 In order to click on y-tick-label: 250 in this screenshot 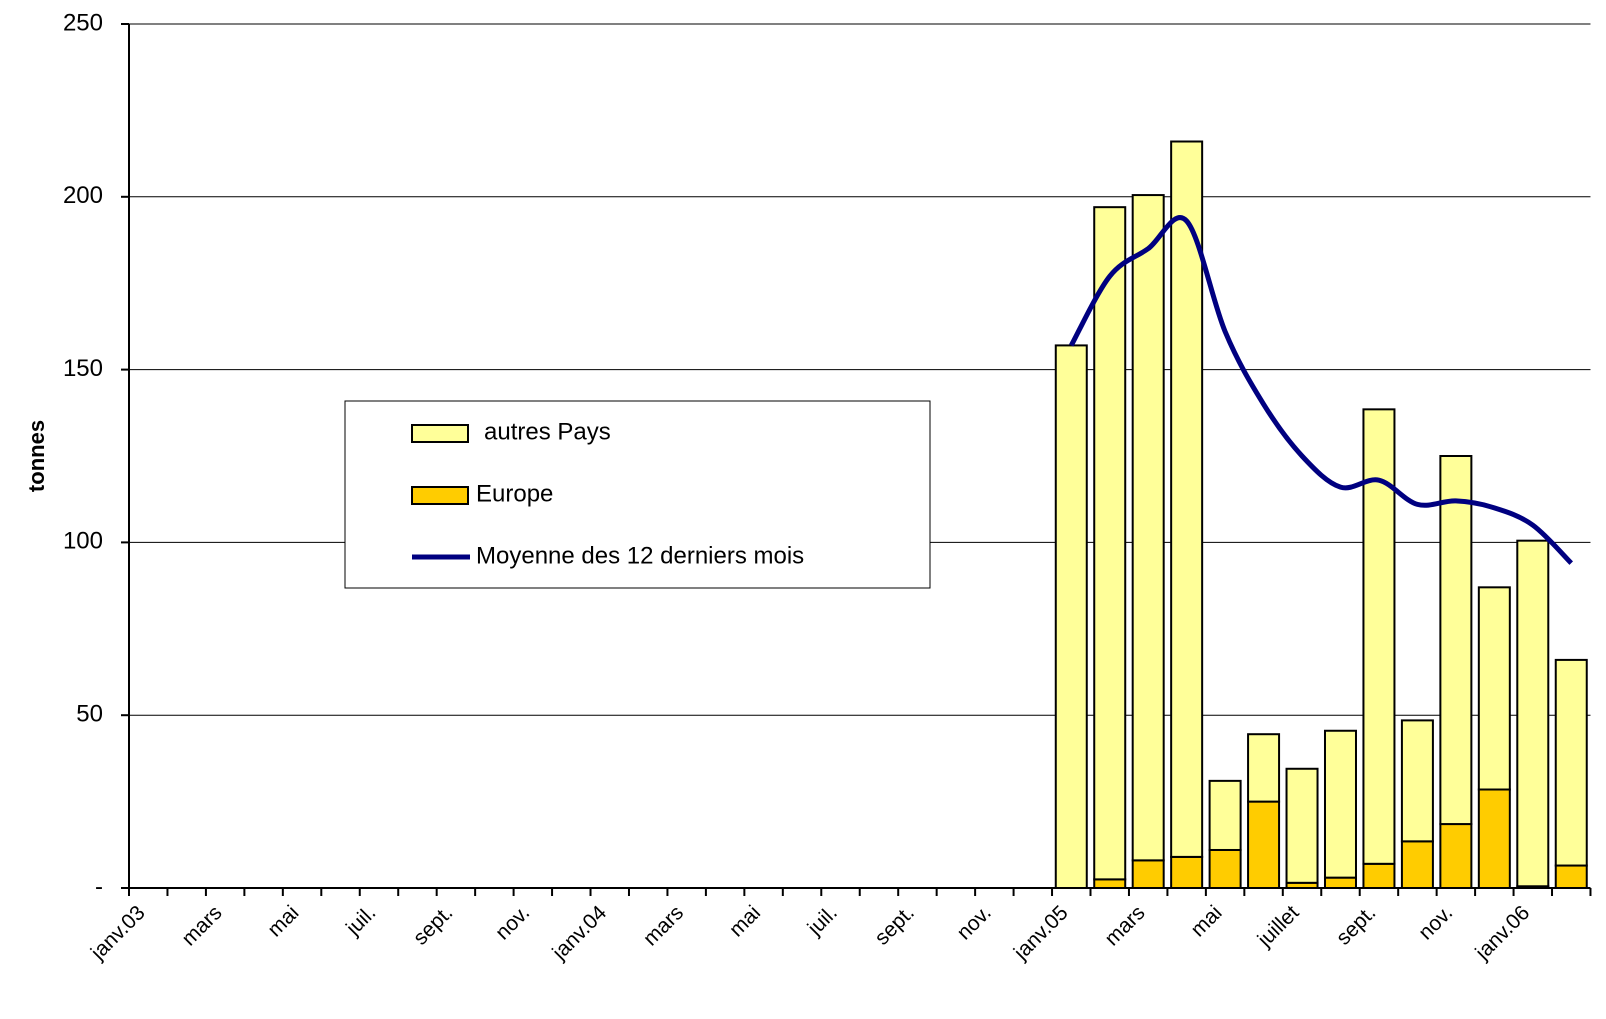, I will do `click(83, 22)`.